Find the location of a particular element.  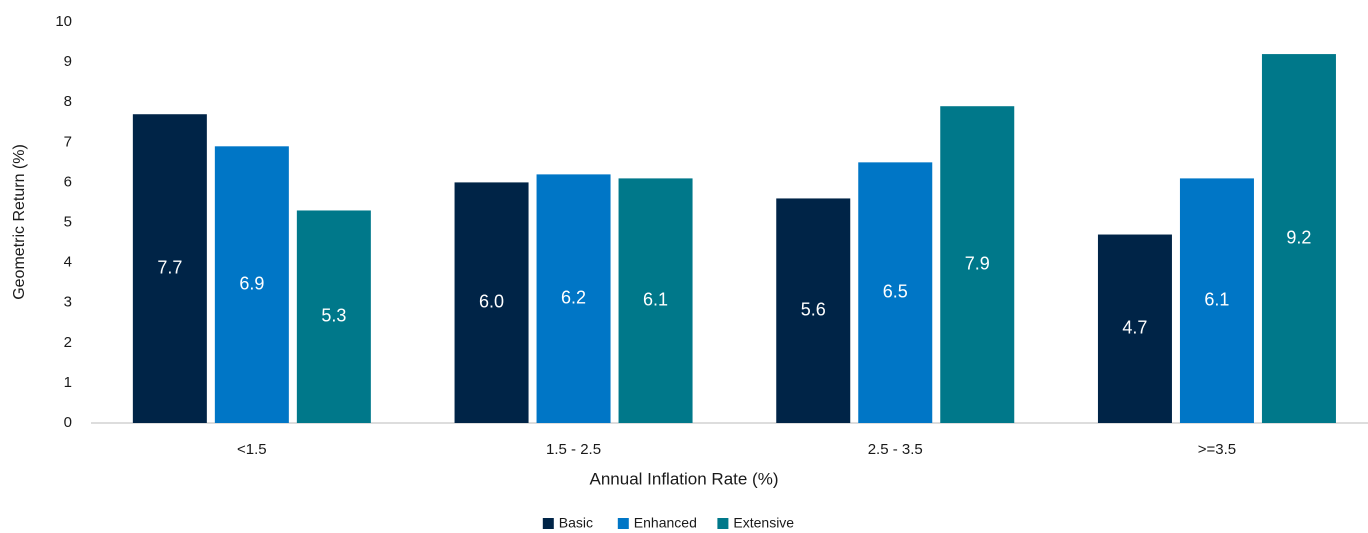

y-tick-label: 10 is located at coordinates (63, 21).